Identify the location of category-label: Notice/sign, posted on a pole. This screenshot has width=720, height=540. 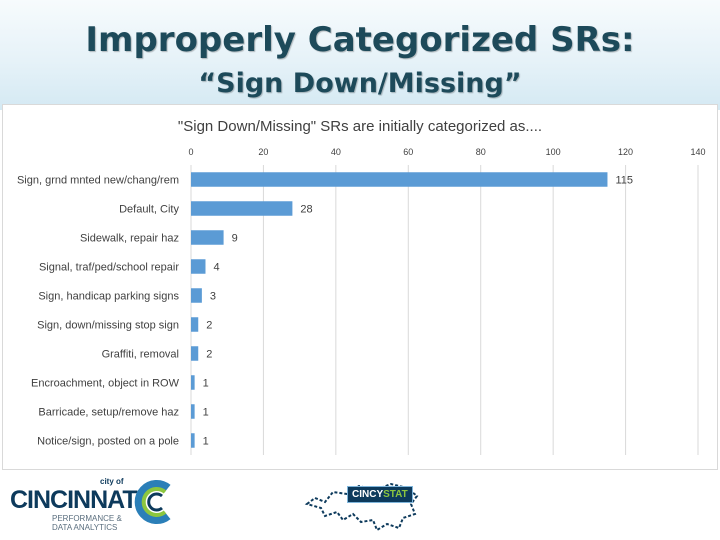
(108, 442).